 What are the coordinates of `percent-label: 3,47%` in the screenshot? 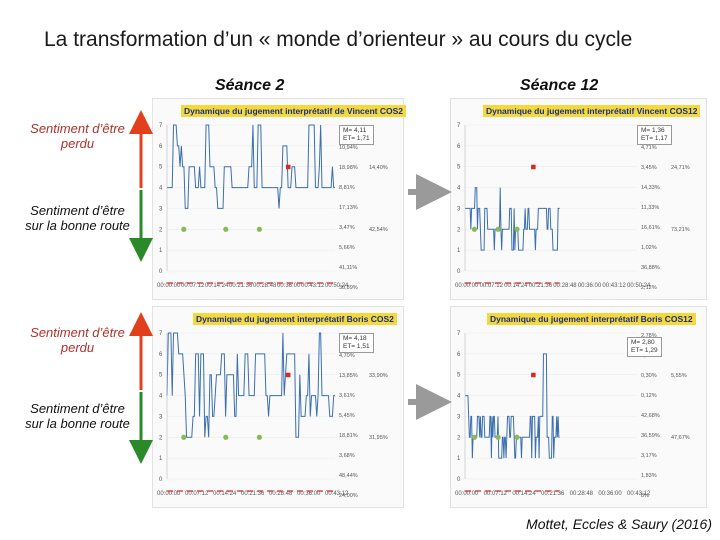 It's located at (347, 228).